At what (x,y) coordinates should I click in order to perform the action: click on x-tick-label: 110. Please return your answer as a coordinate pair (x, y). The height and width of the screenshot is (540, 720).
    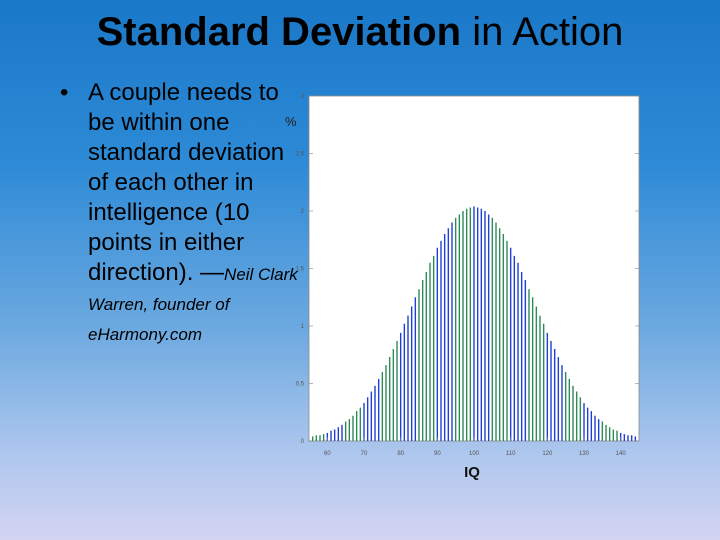
    Looking at the image, I should click on (511, 454).